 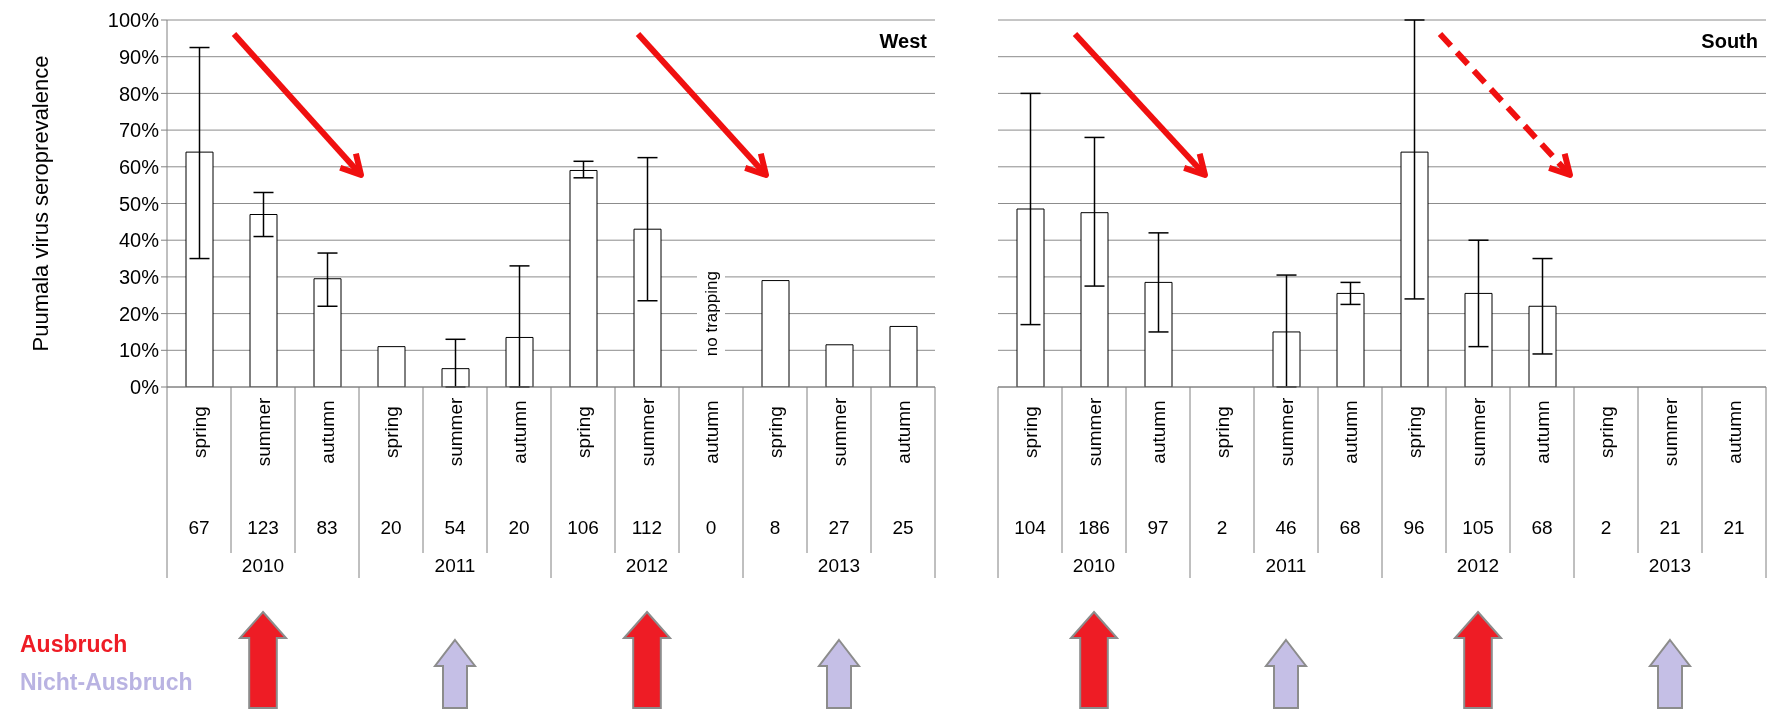 What do you see at coordinates (139, 350) in the screenshot?
I see `y-tick-label: 10%` at bounding box center [139, 350].